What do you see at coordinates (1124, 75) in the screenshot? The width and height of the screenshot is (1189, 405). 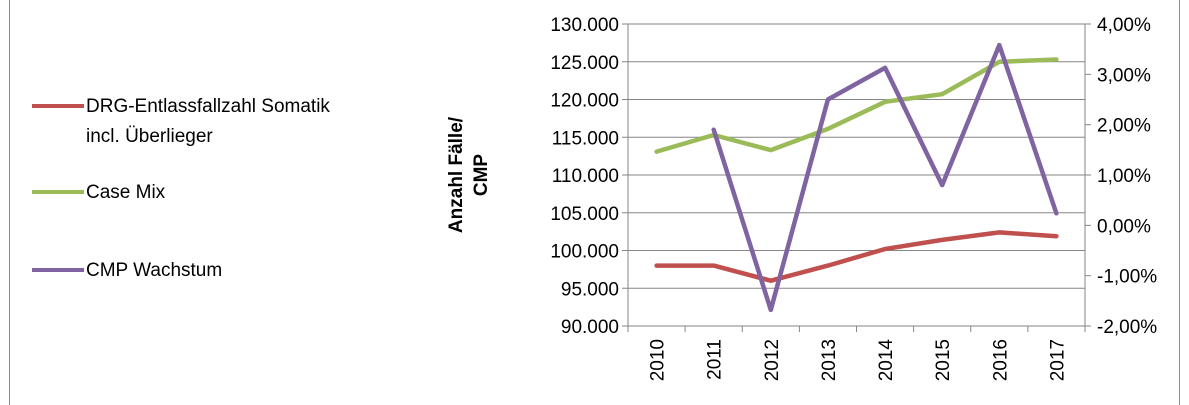 I see `y-right-tick-label: 3,00%` at bounding box center [1124, 75].